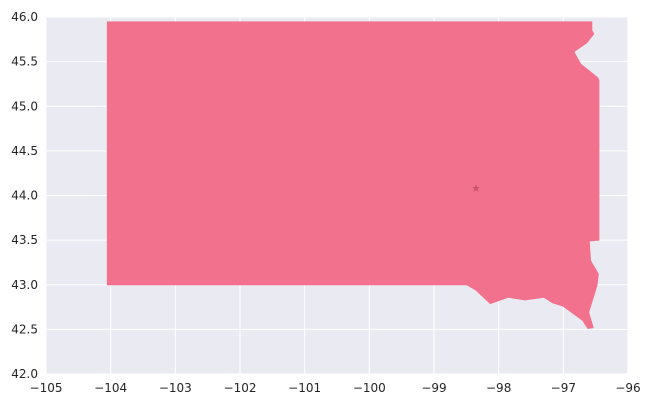 The width and height of the screenshot is (647, 408). I want to click on x-tick-label: −97, so click(563, 388).